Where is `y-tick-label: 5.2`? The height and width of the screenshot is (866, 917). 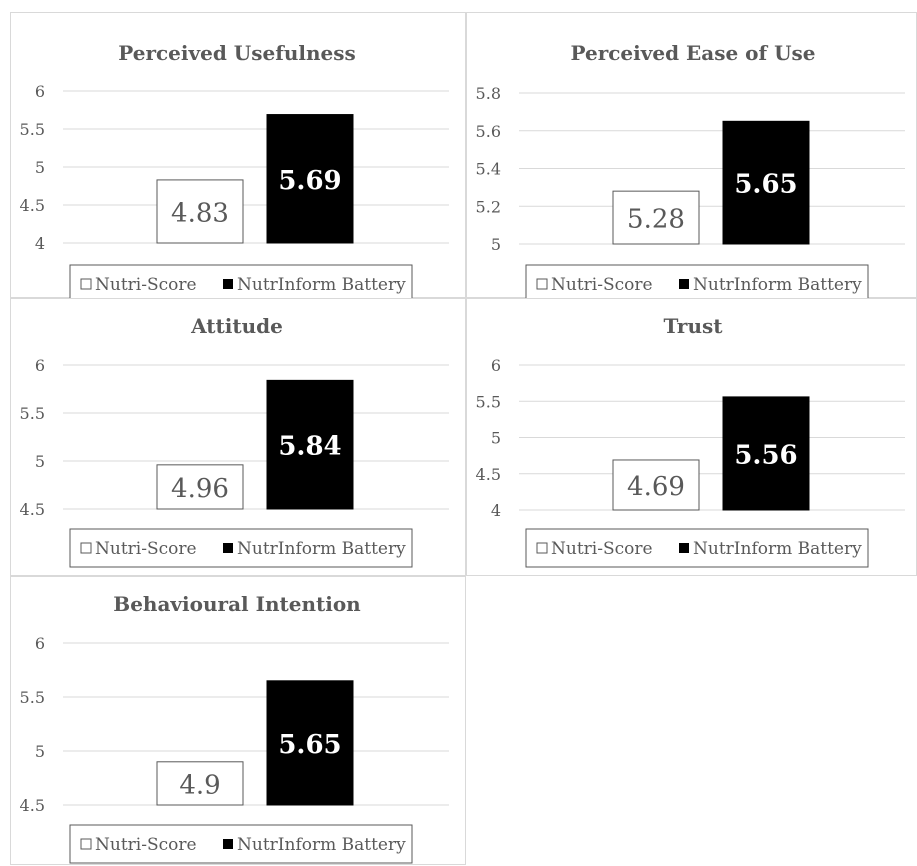
y-tick-label: 5.2 is located at coordinates (488, 206).